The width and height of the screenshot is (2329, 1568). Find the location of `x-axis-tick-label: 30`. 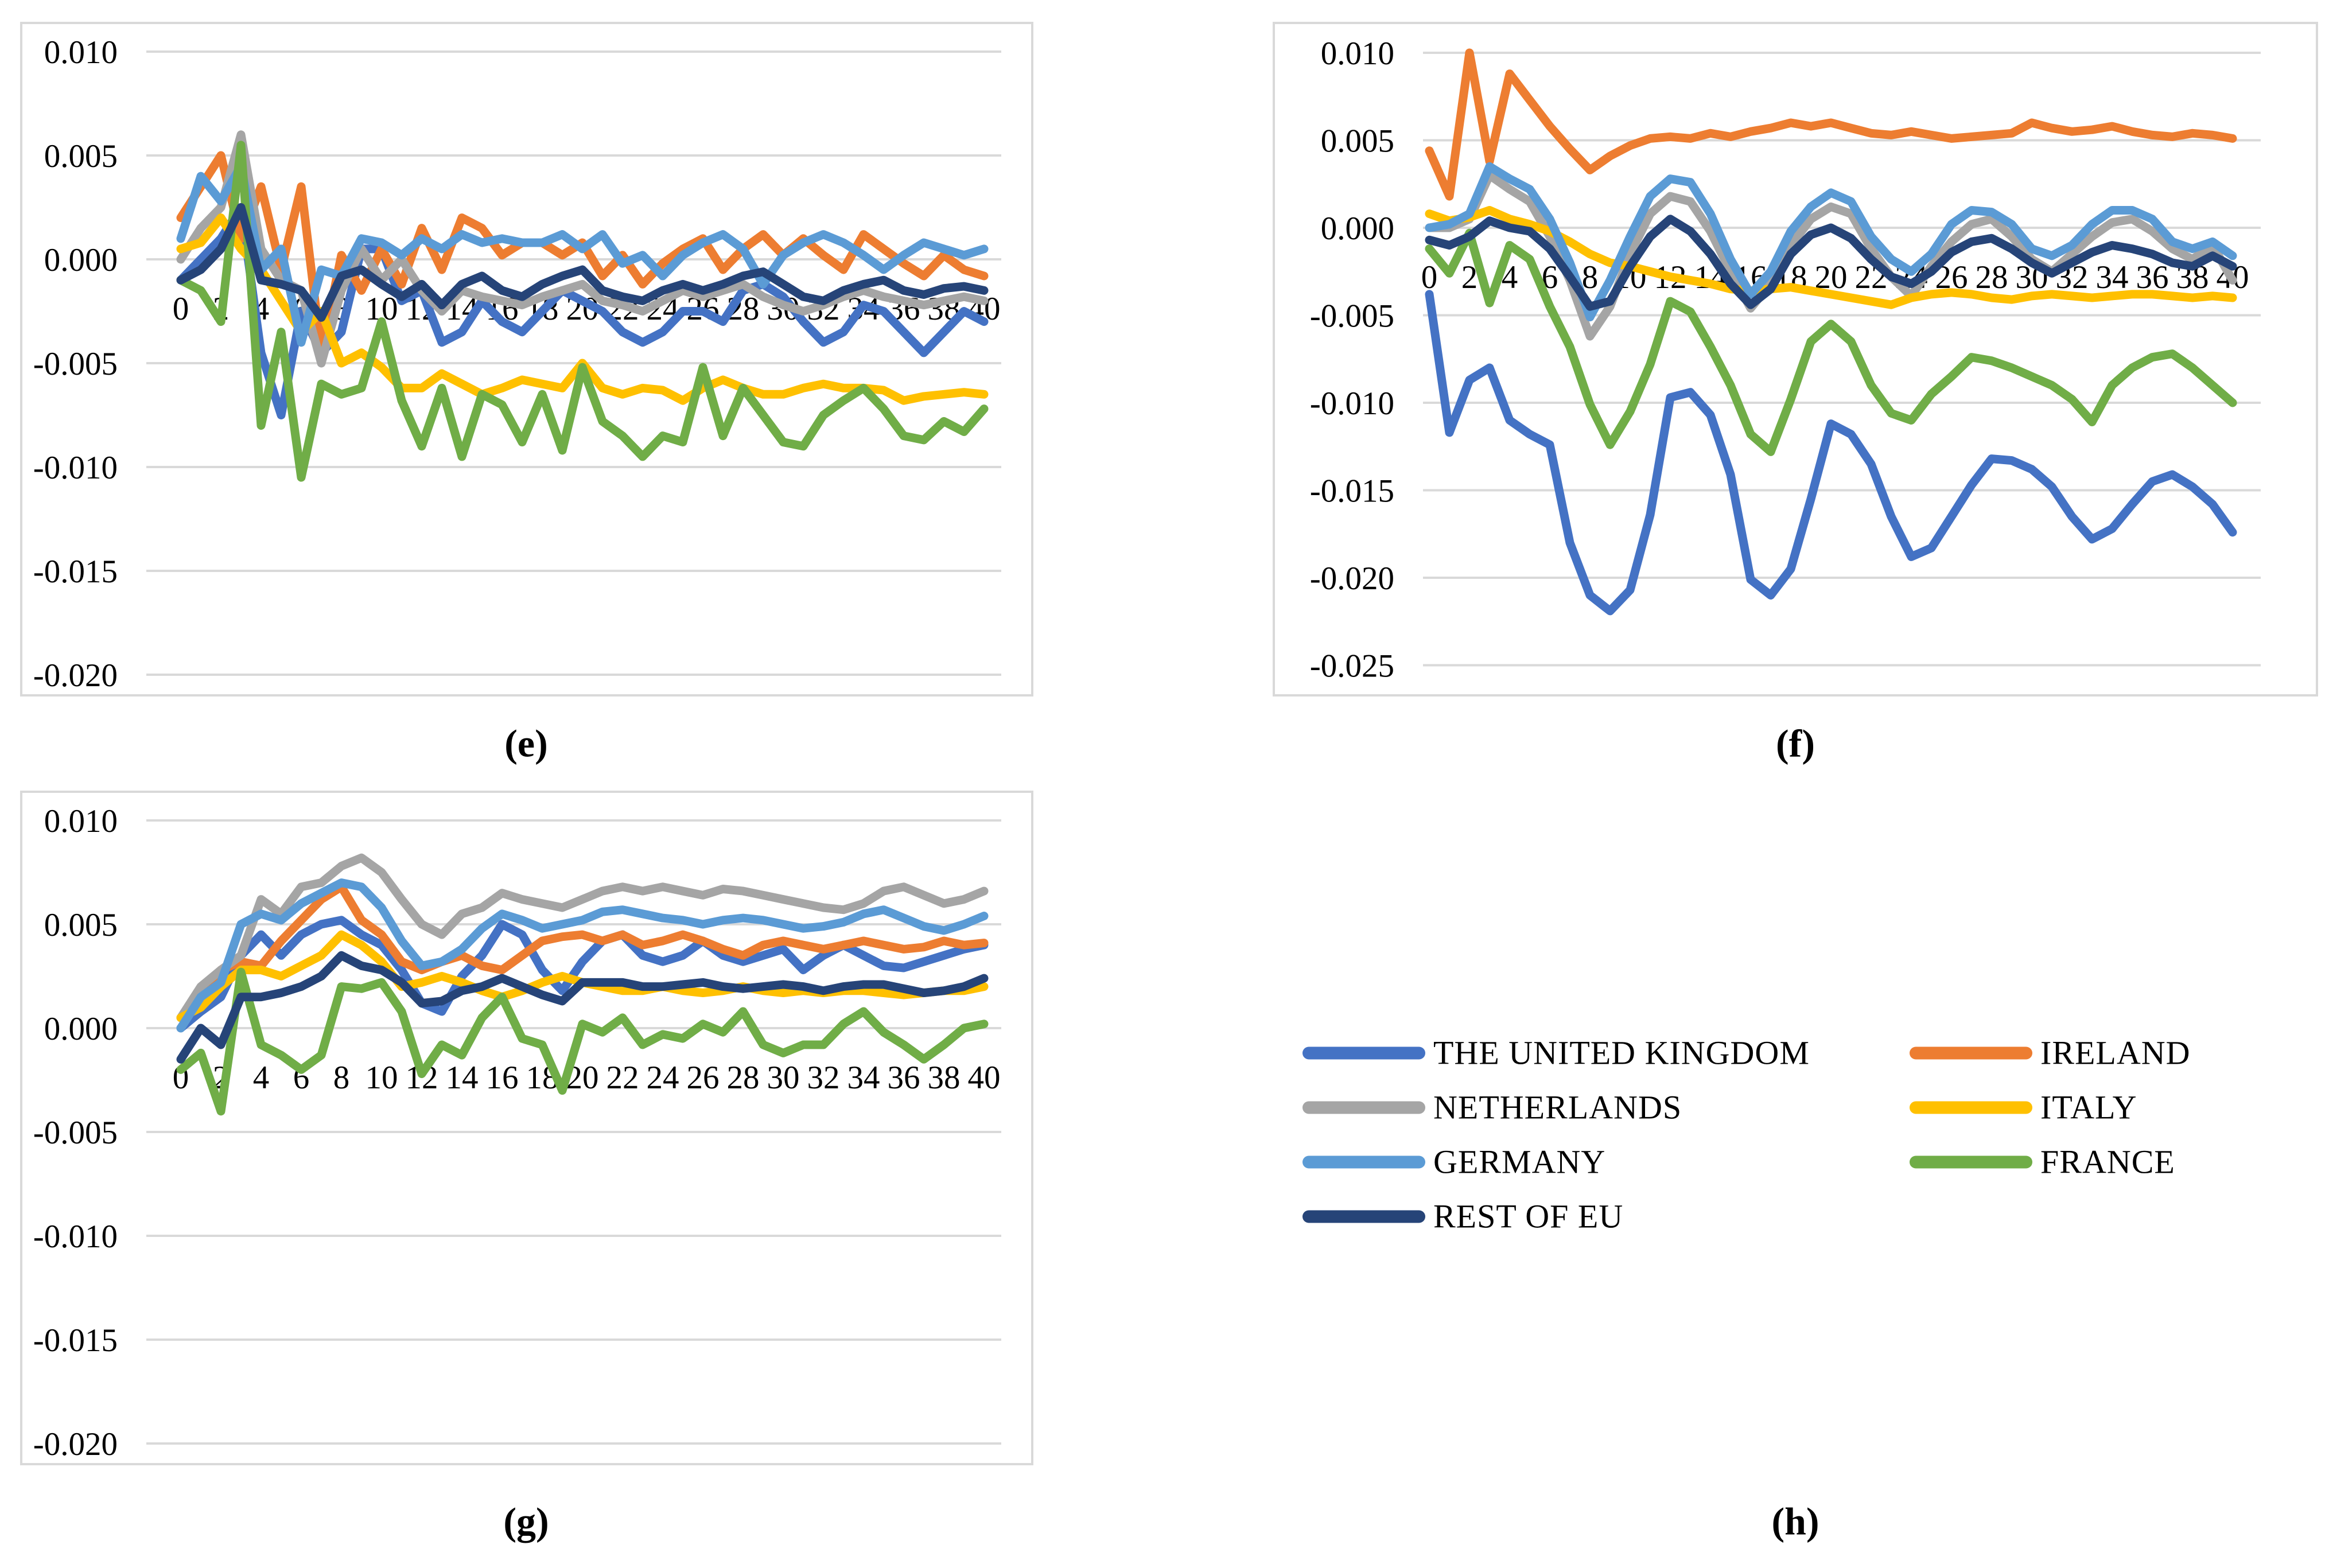

x-axis-tick-label: 30 is located at coordinates (784, 1078).